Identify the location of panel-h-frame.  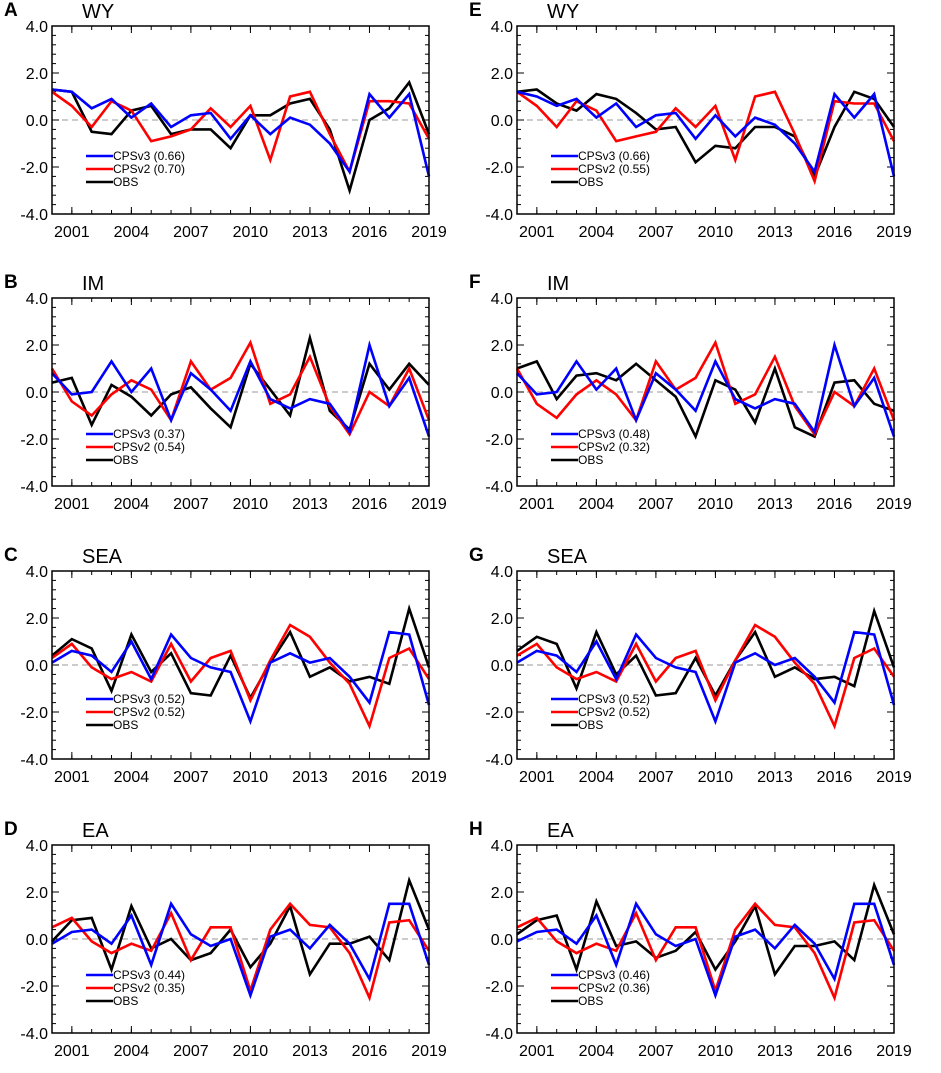
(705, 939).